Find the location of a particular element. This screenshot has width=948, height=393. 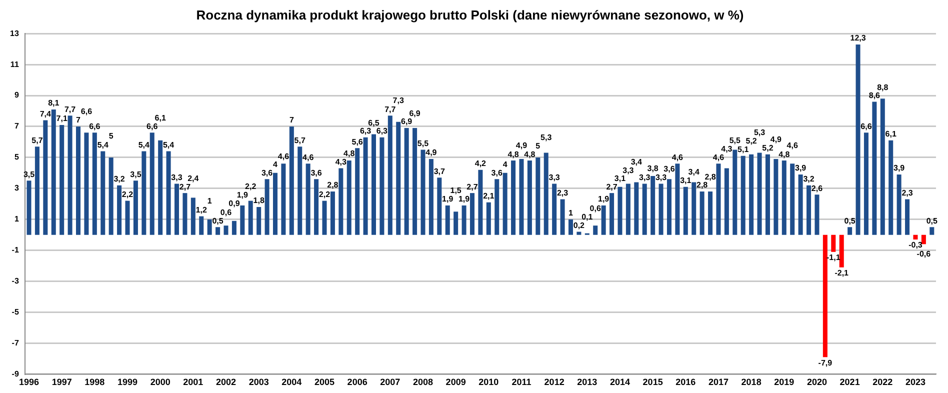

data-label: 4,3 is located at coordinates (727, 149).